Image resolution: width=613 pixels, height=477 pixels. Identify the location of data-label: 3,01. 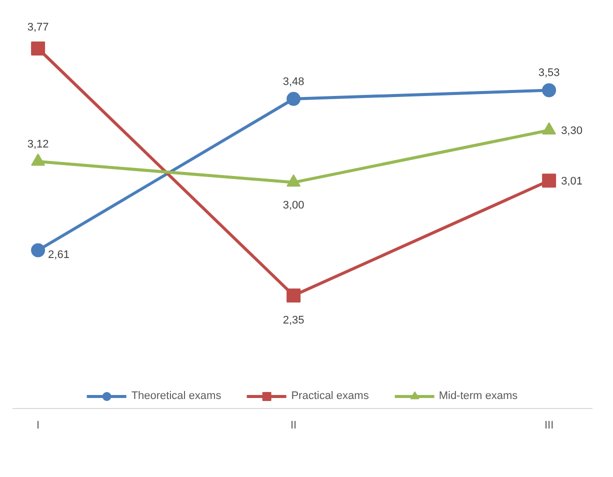
(571, 182).